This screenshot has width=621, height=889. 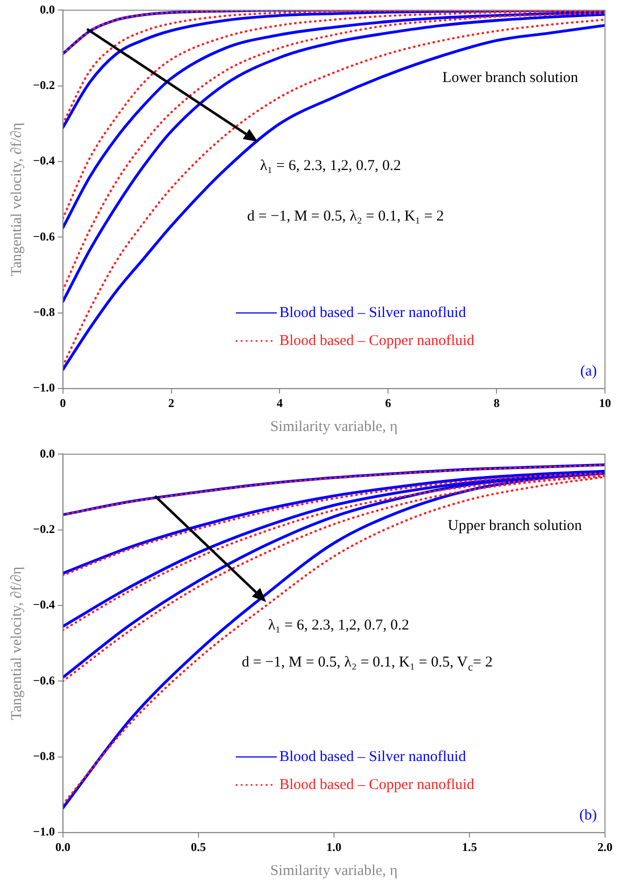 What do you see at coordinates (345, 216) in the screenshot?
I see `annotation: d = −1, M = 0.5, λ₂ = 0.1, K₁ = 2` at bounding box center [345, 216].